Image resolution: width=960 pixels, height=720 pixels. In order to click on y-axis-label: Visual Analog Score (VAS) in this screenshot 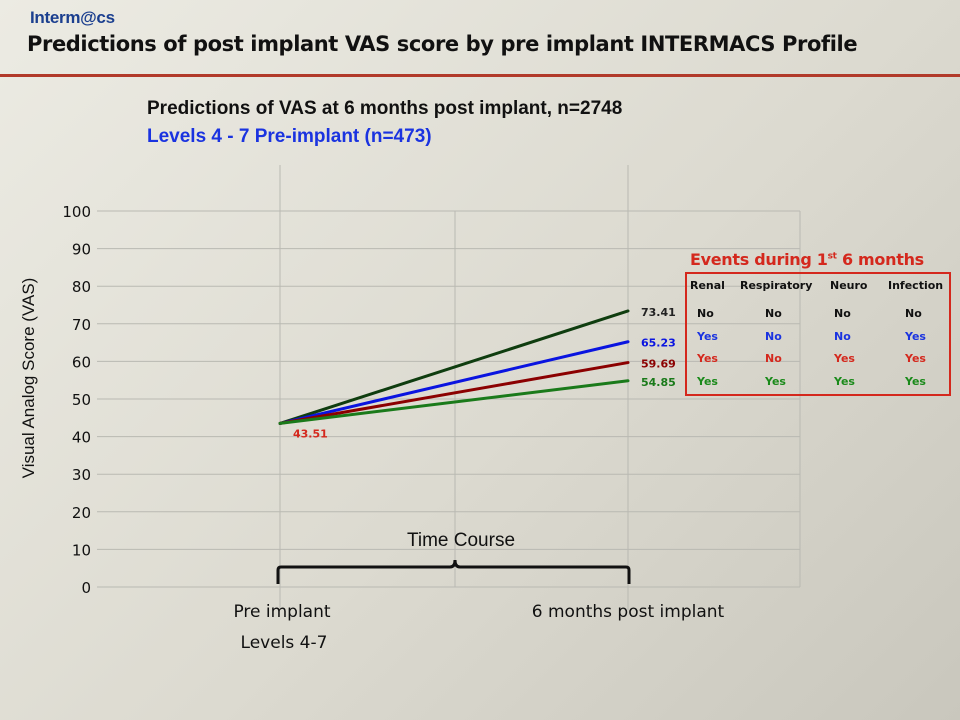, I will do `click(28, 378)`.